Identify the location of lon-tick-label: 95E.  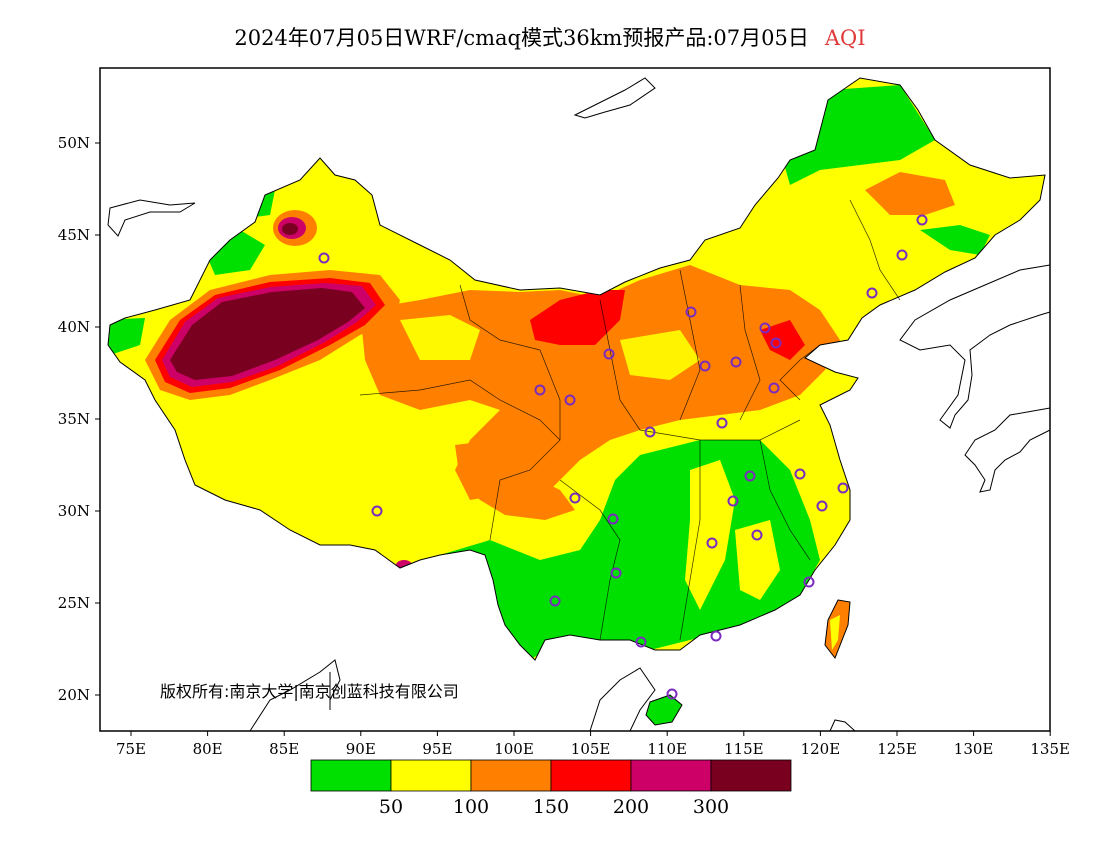
(437, 749).